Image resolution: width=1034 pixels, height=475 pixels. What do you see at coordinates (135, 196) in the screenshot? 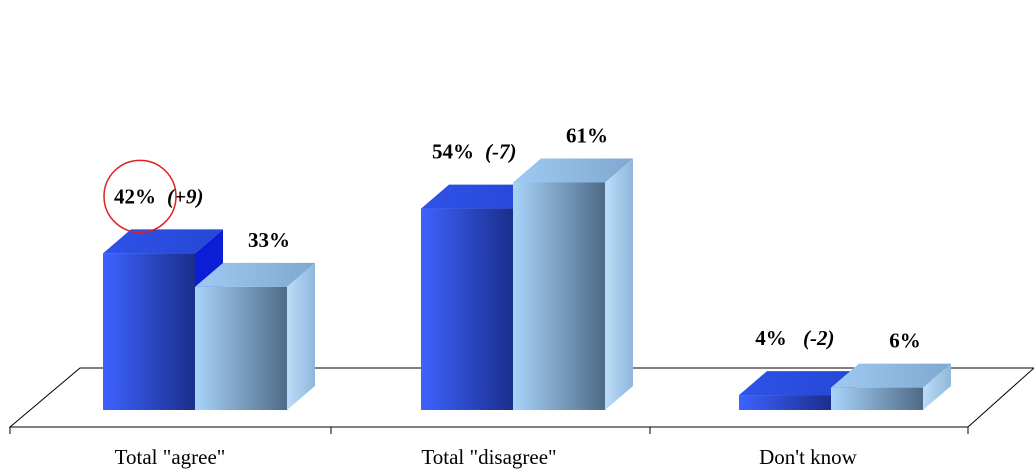
I see `value-label-total-agree-series-1: 42%` at bounding box center [135, 196].